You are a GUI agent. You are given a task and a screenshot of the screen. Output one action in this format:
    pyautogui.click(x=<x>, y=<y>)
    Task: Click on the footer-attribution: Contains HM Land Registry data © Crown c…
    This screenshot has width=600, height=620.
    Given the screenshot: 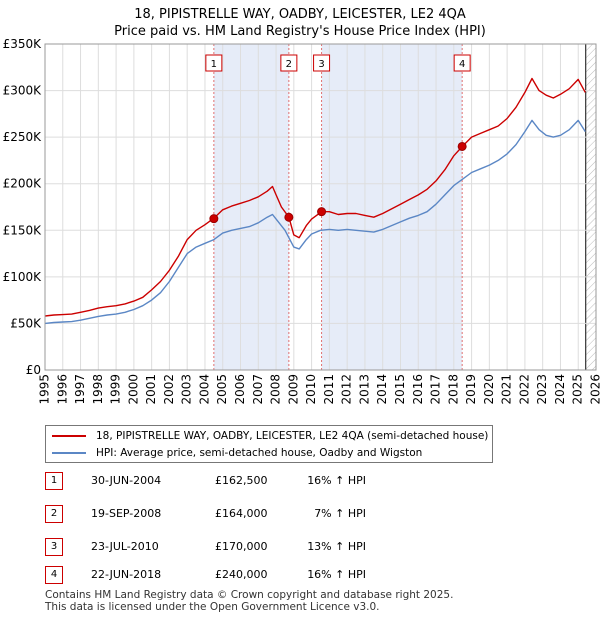 What is the action you would take?
    pyautogui.click(x=249, y=601)
    